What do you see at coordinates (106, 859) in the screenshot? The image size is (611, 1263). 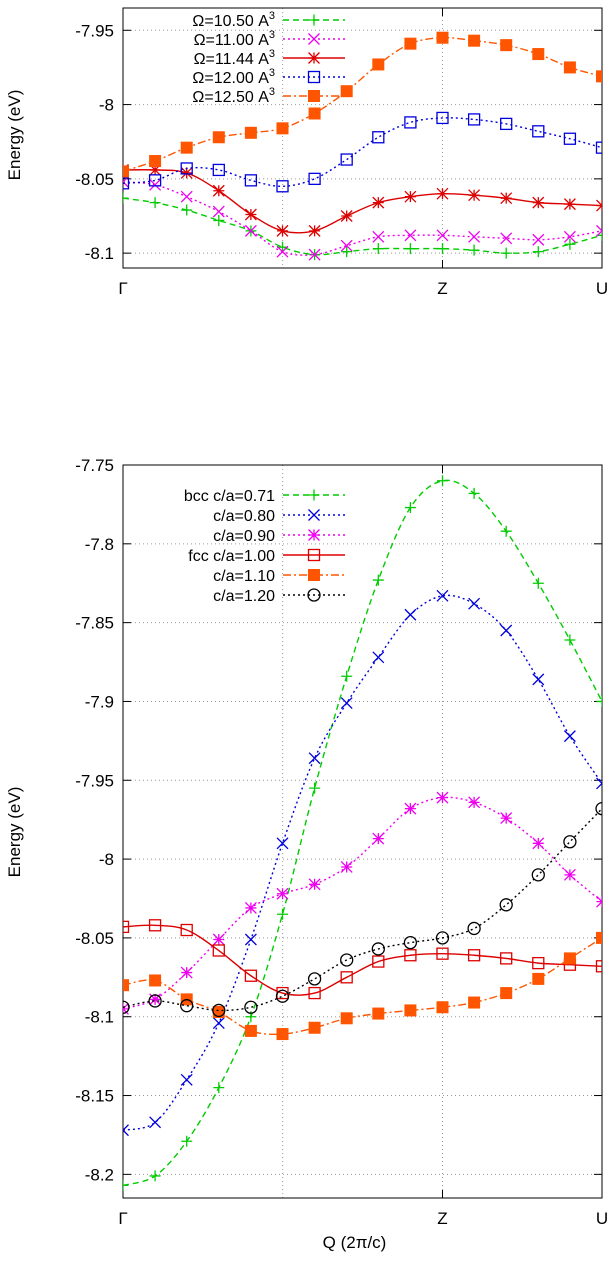 I see `y-tick-label: -8` at bounding box center [106, 859].